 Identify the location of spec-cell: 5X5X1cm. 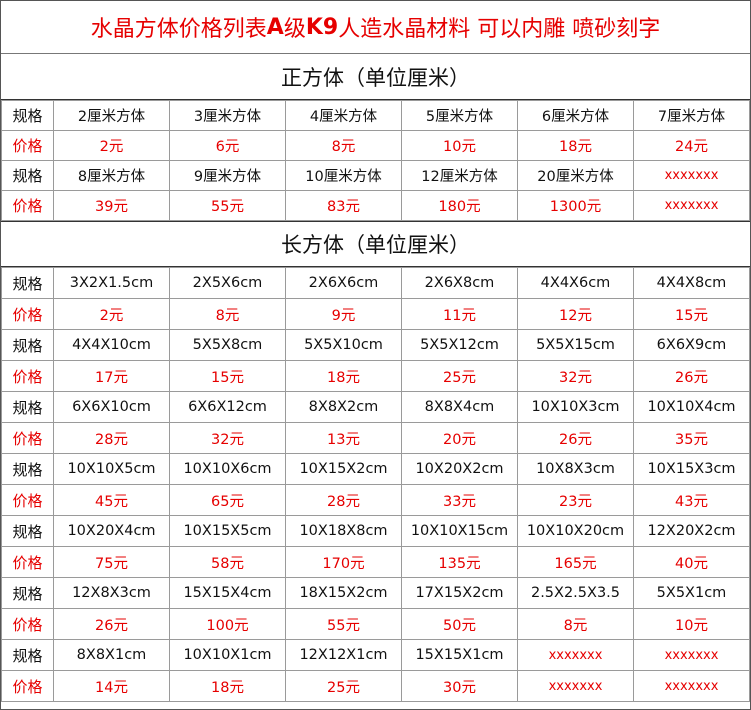
(691, 593).